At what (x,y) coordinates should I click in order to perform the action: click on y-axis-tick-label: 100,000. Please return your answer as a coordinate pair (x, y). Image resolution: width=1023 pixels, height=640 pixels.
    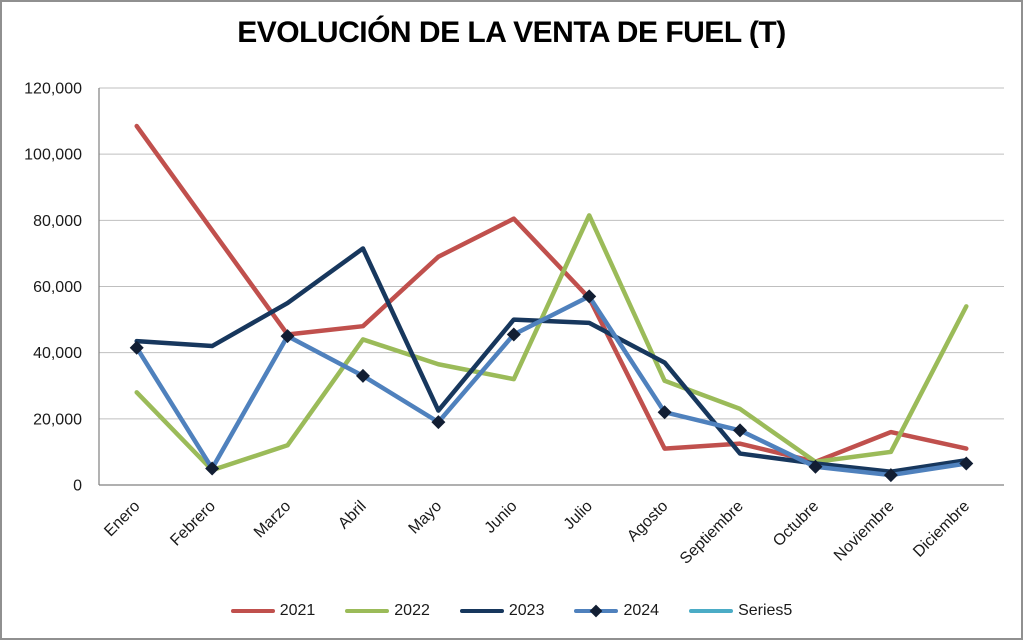
    Looking at the image, I should click on (53, 155).